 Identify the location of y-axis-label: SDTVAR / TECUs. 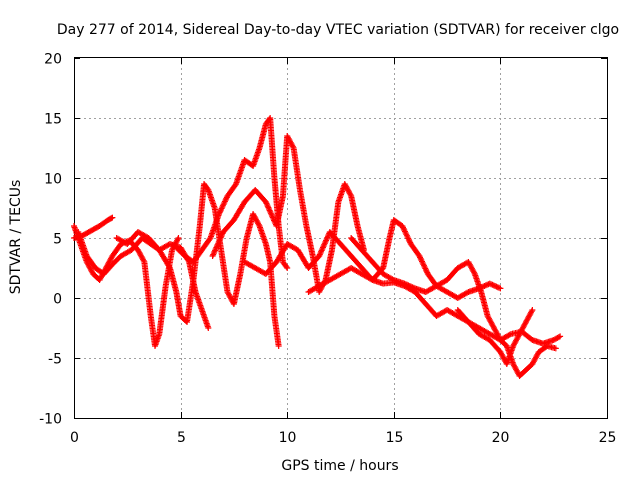
(16, 237).